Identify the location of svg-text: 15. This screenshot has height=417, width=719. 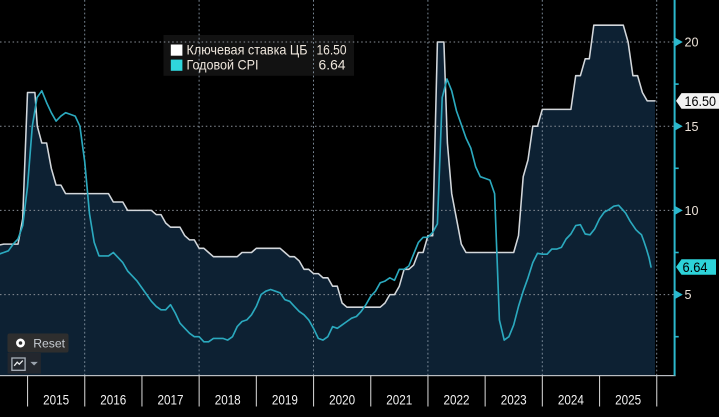
(692, 127).